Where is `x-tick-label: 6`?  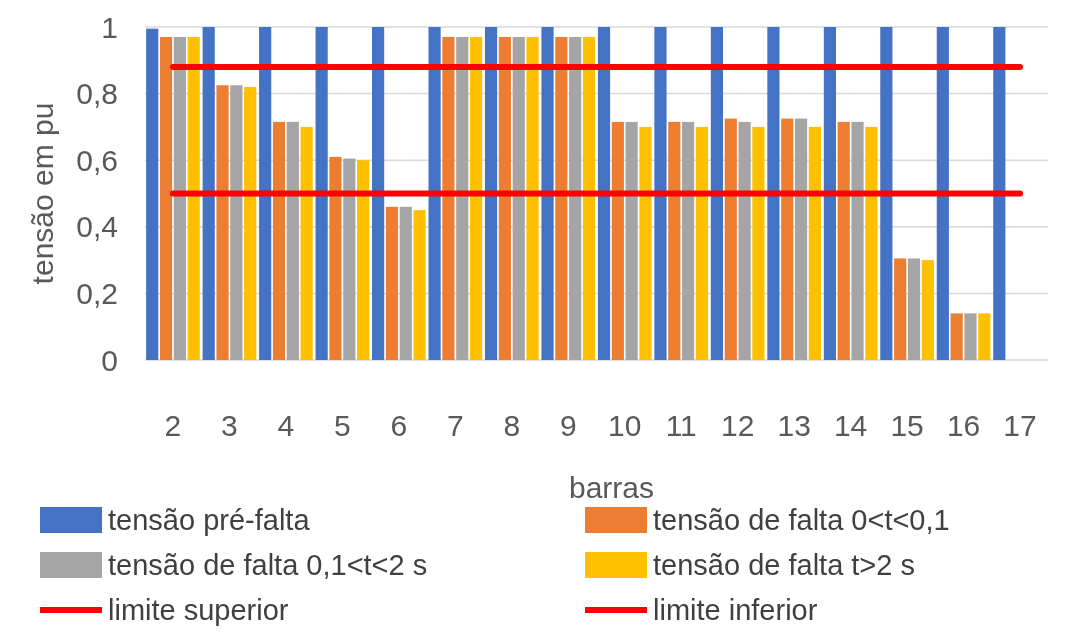
x-tick-label: 6 is located at coordinates (399, 425).